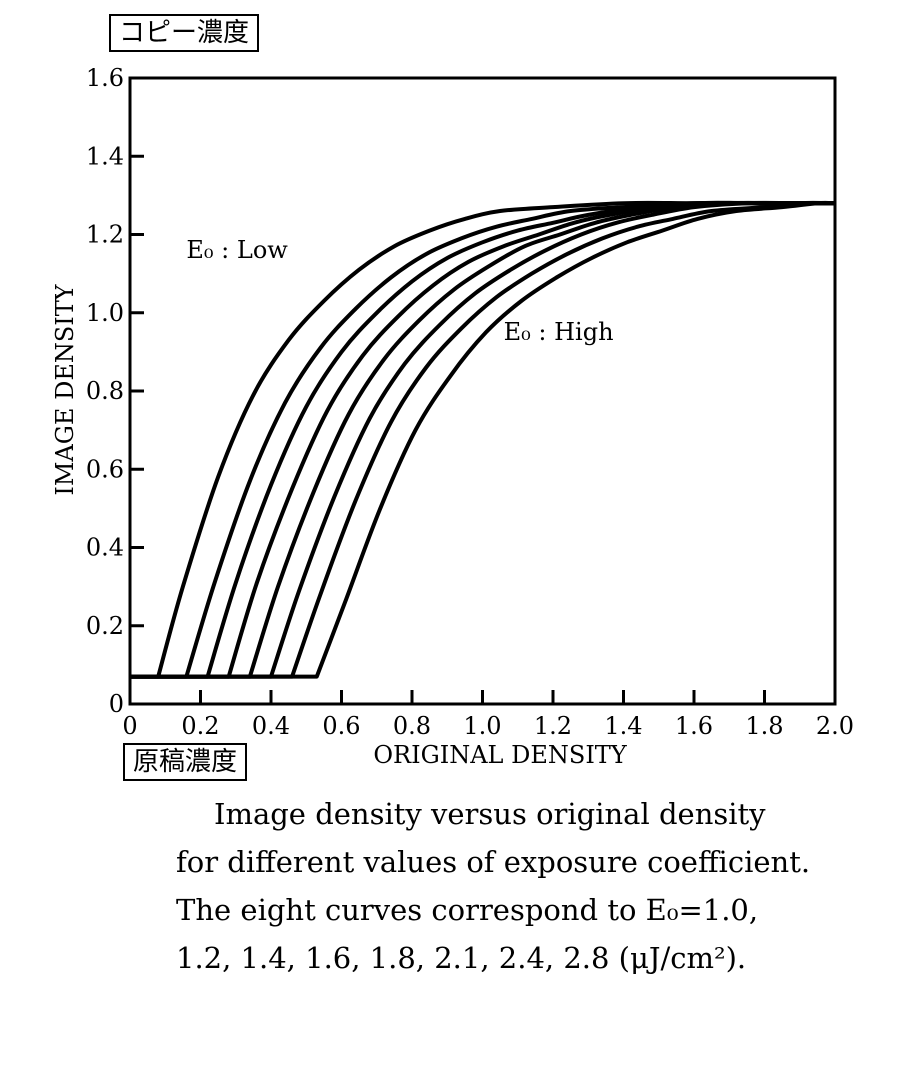 This screenshot has height=1081, width=921. I want to click on x-tick-label: 1.8, so click(764, 726).